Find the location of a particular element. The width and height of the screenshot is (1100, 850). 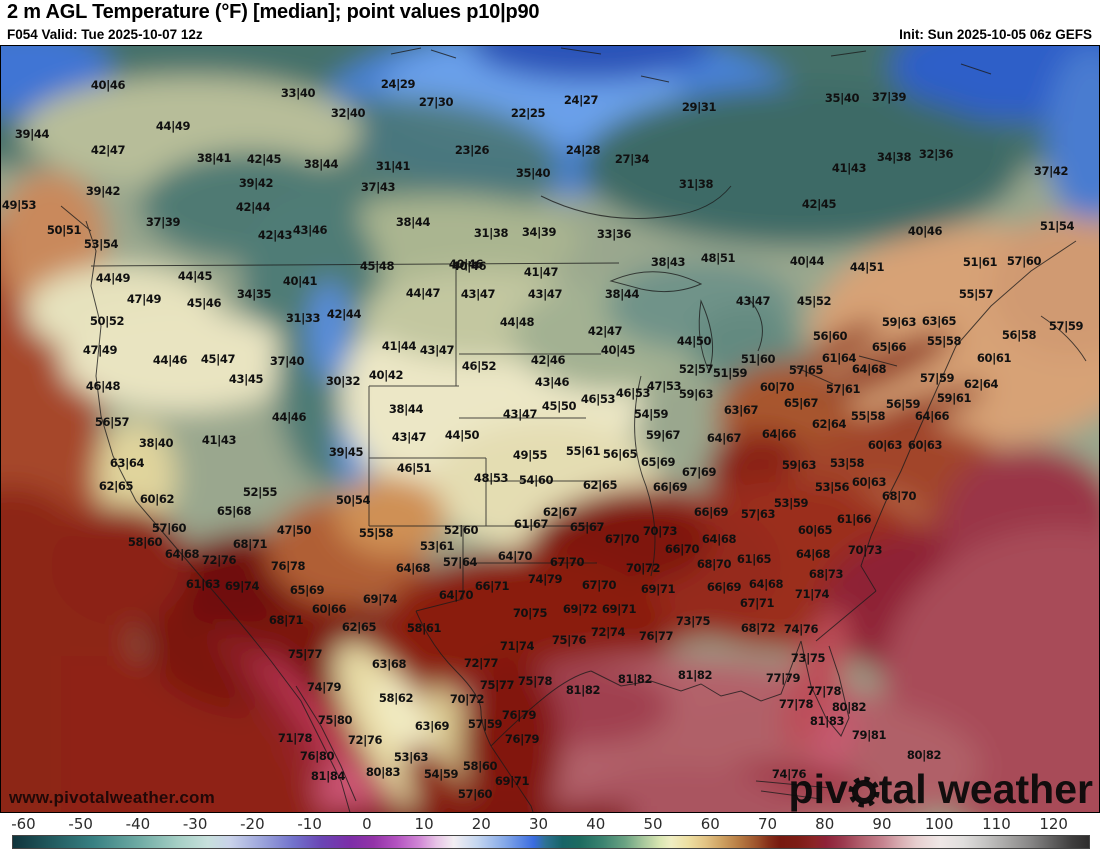

point-value: 72|77 is located at coordinates (481, 663).